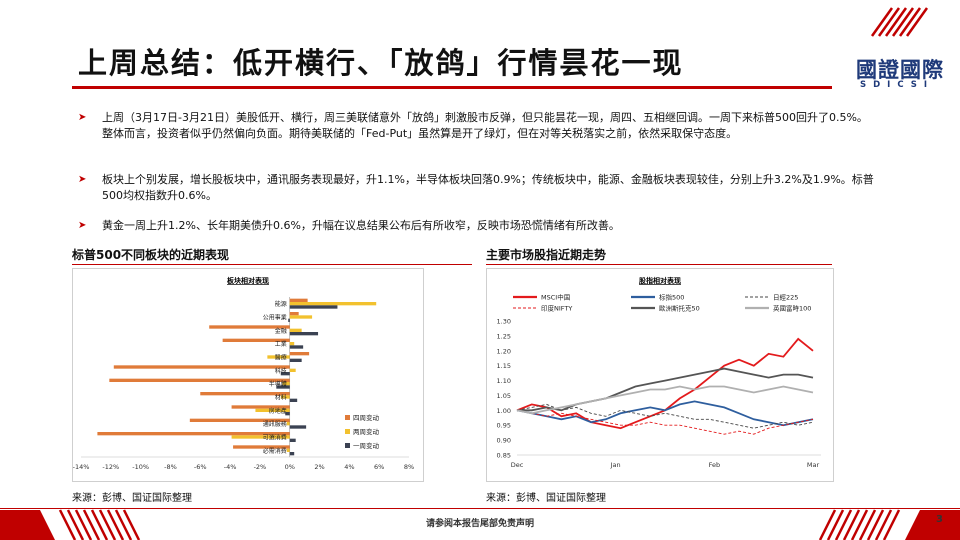  Describe the element at coordinates (939, 519) in the screenshot. I see `page-number: 3` at that location.